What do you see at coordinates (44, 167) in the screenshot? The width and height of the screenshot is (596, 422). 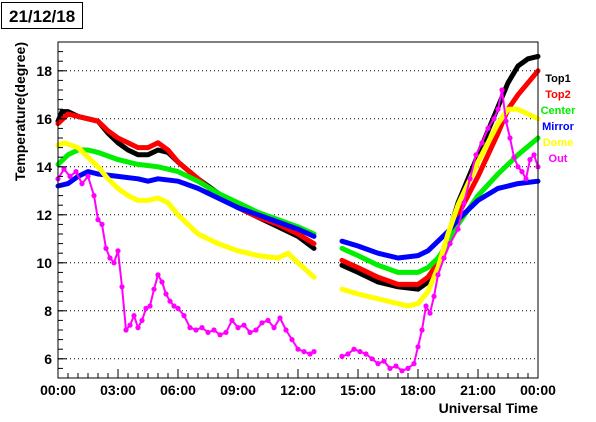 I see `y-tick-label: 14` at bounding box center [44, 167].